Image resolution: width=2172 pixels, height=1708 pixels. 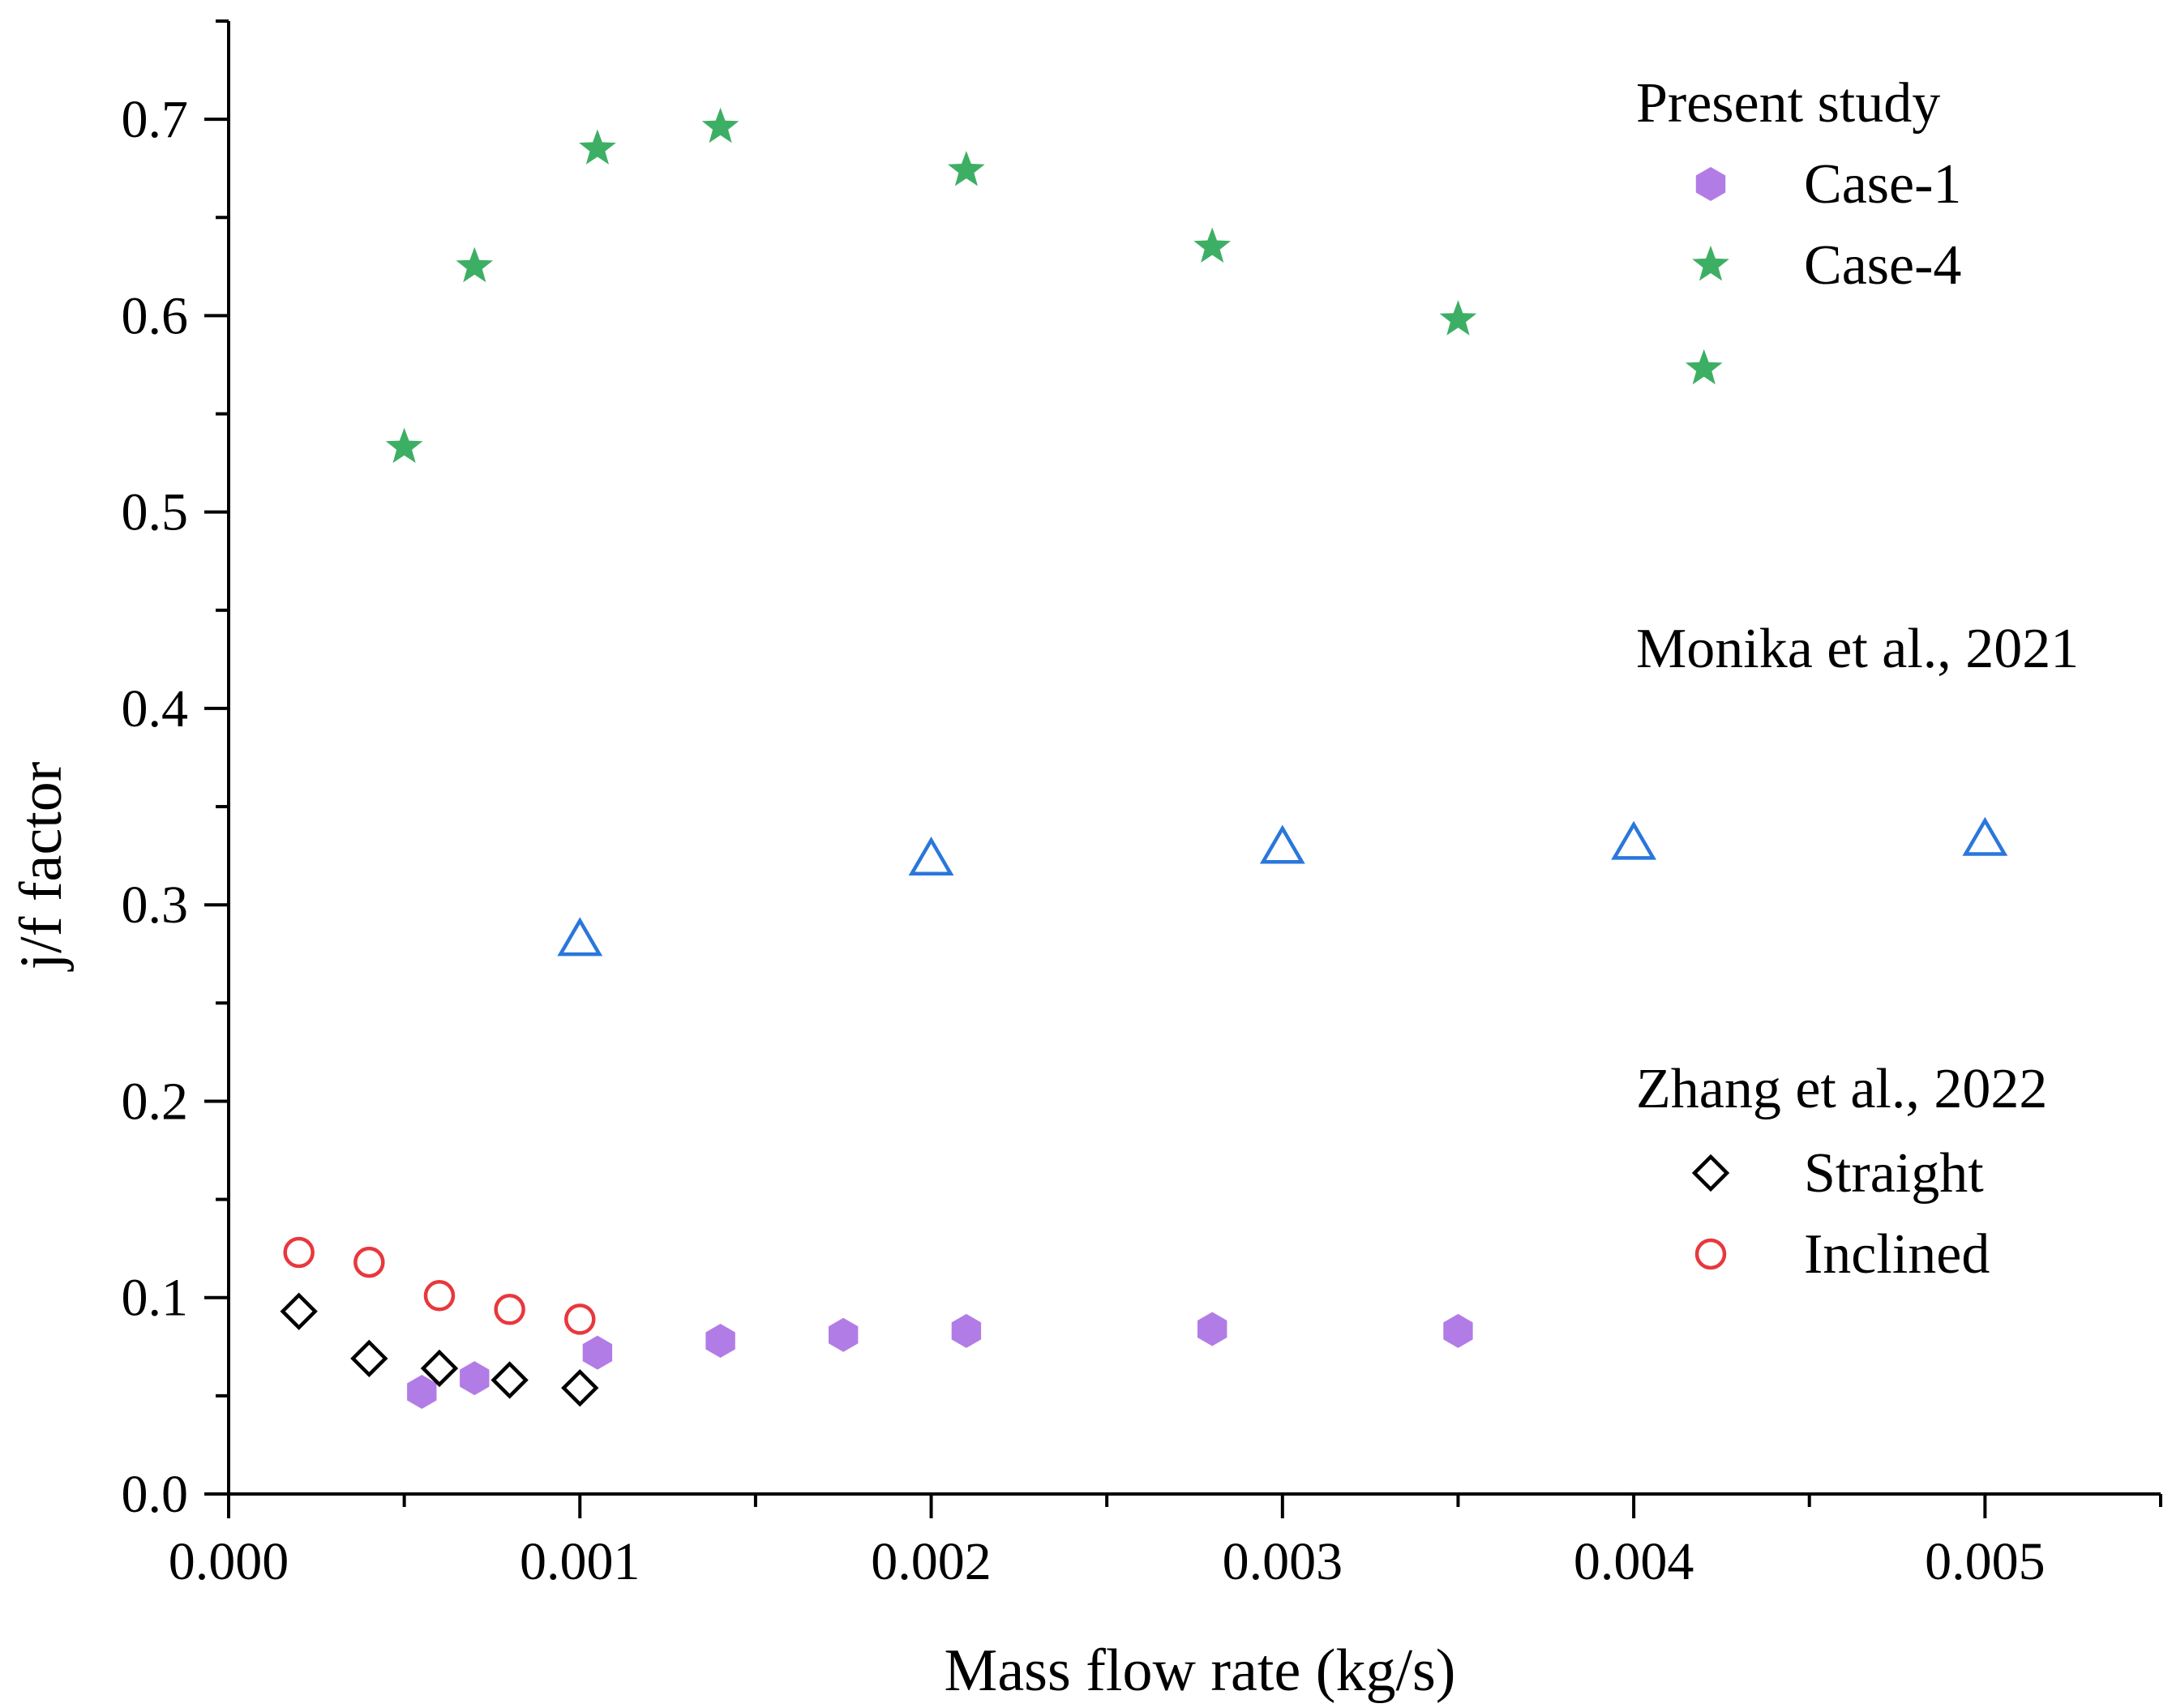 I want to click on y-tick-label: 0.5, so click(x=155, y=512).